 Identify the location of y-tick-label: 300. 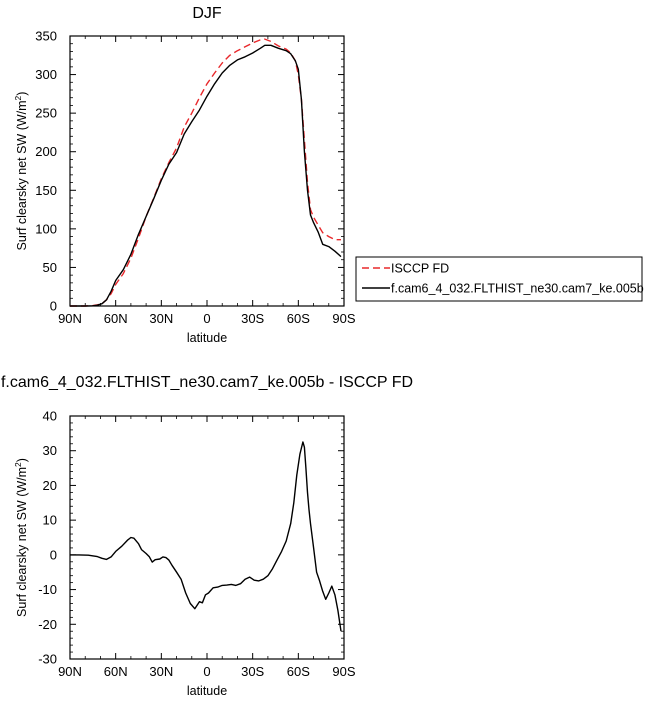
(46, 74).